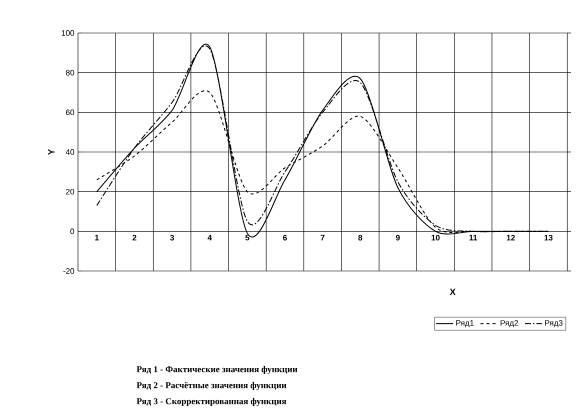 This screenshot has width=576, height=412. I want to click on text: Ряд 1 - Фактические значения функции, so click(217, 370).